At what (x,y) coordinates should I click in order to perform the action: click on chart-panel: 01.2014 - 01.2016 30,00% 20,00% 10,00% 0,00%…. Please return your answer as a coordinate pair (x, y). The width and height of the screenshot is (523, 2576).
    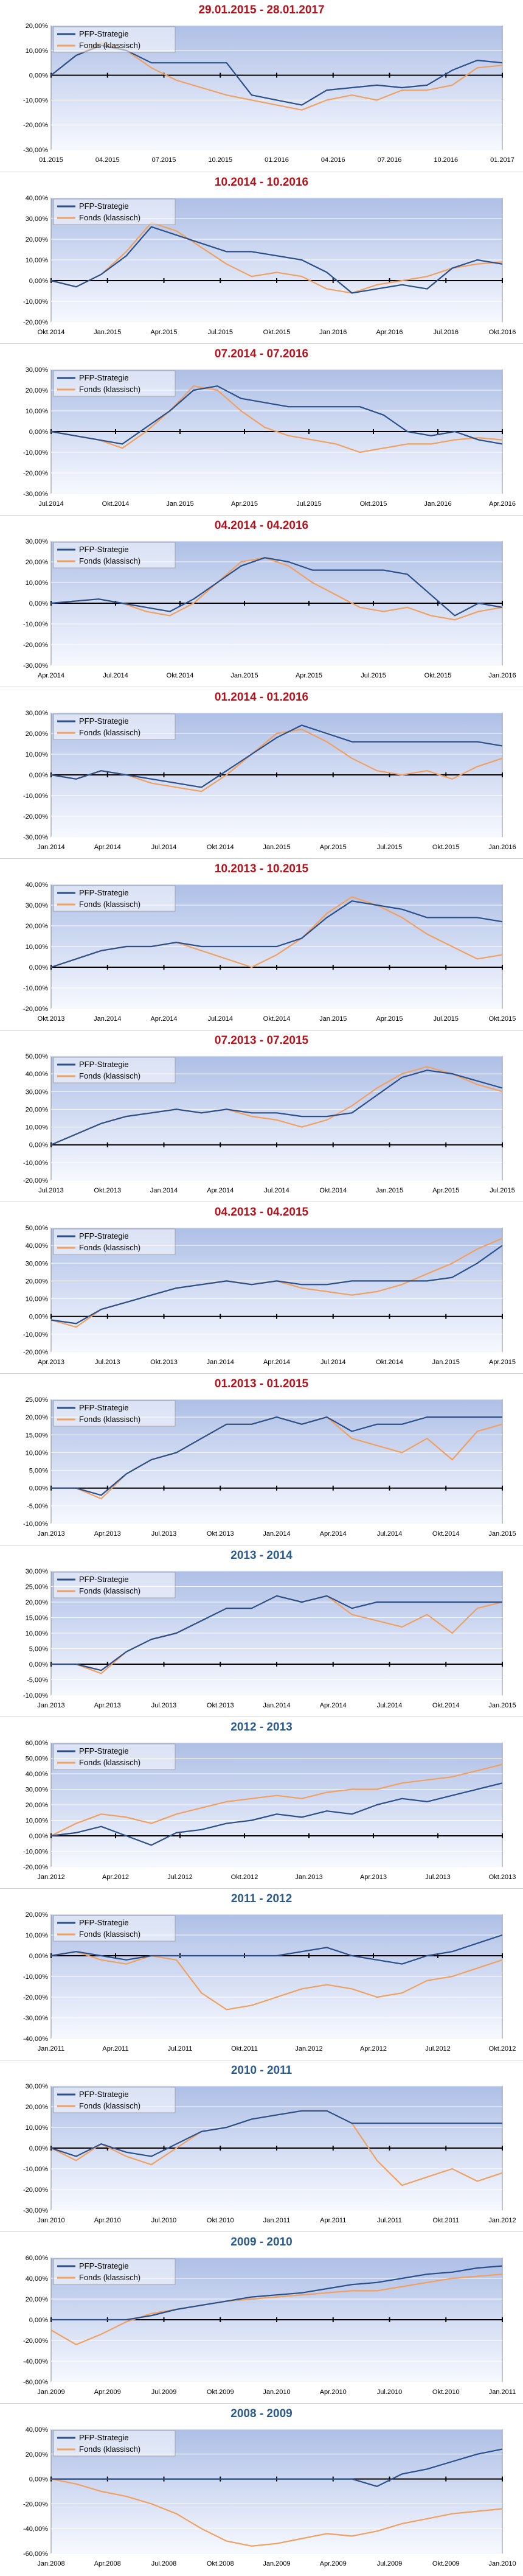
    Looking at the image, I should click on (261, 773).